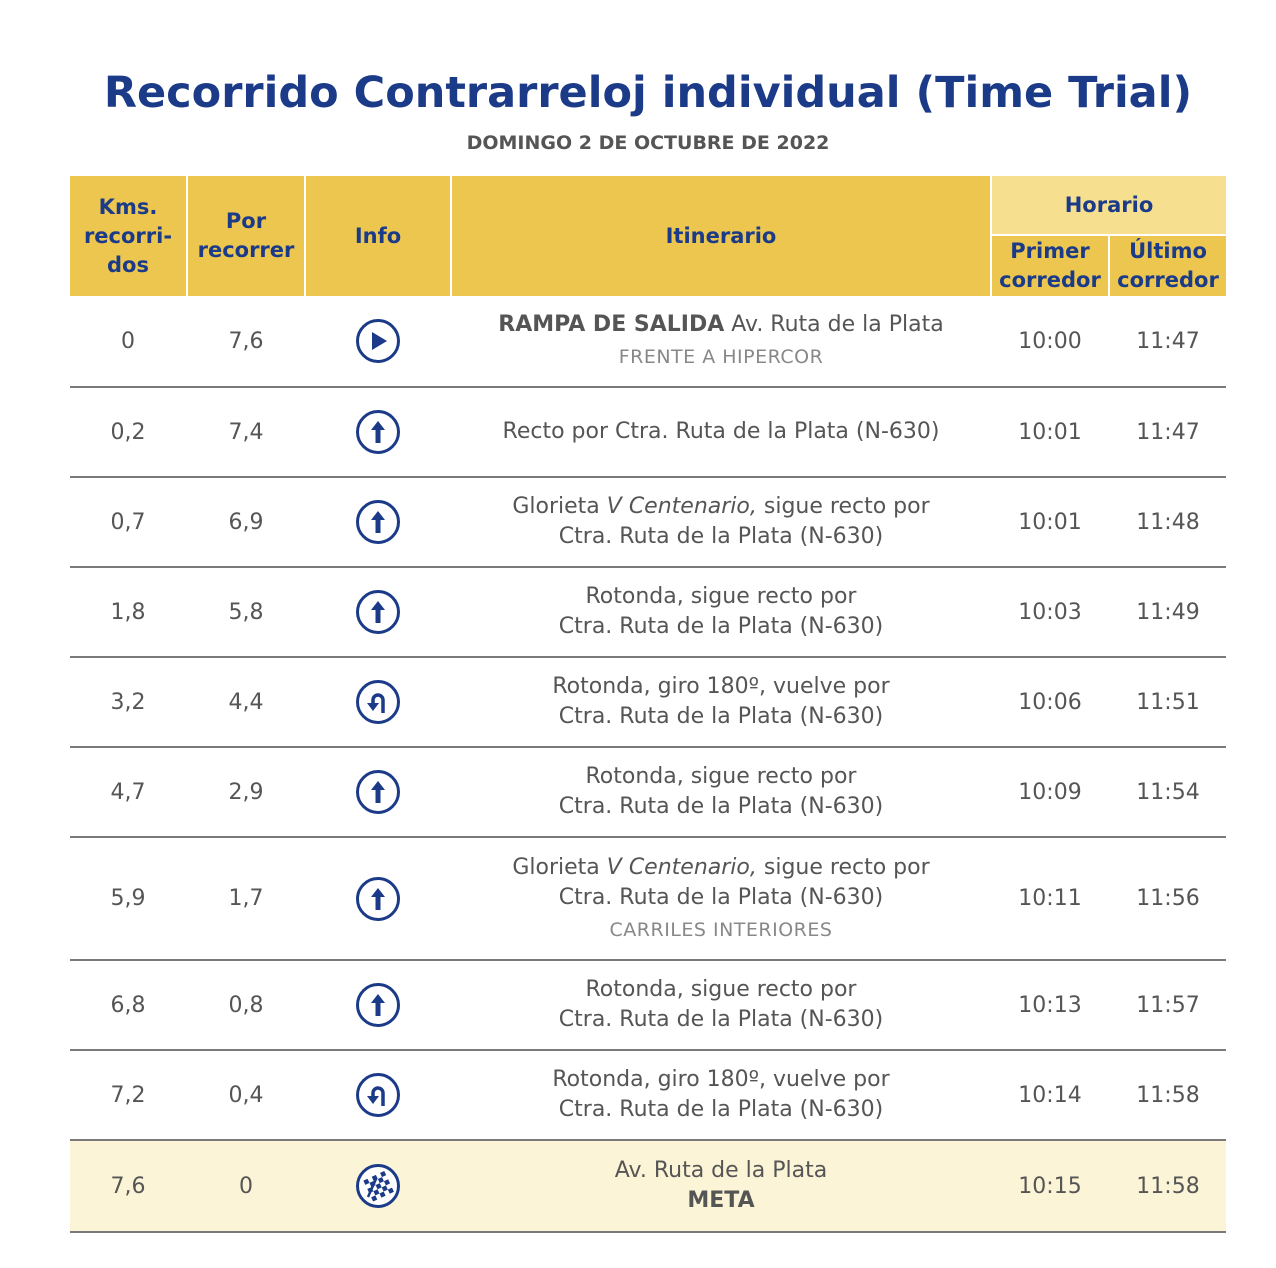  What do you see at coordinates (128, 432) in the screenshot?
I see `cell-kms: 0,2` at bounding box center [128, 432].